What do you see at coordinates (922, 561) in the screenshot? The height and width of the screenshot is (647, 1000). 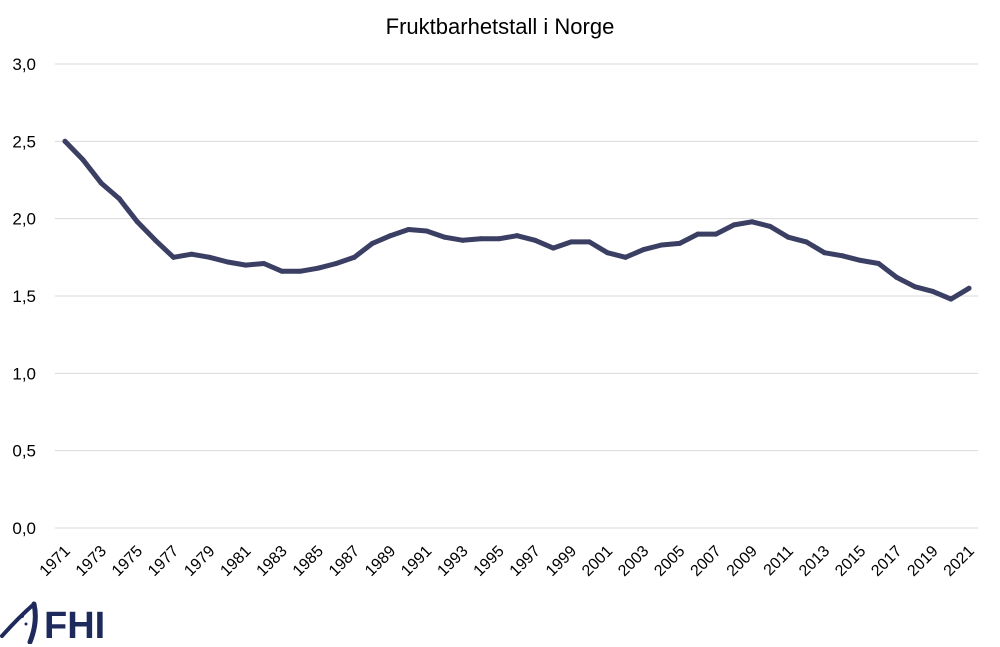 I see `x-tick-label: 2019` at bounding box center [922, 561].